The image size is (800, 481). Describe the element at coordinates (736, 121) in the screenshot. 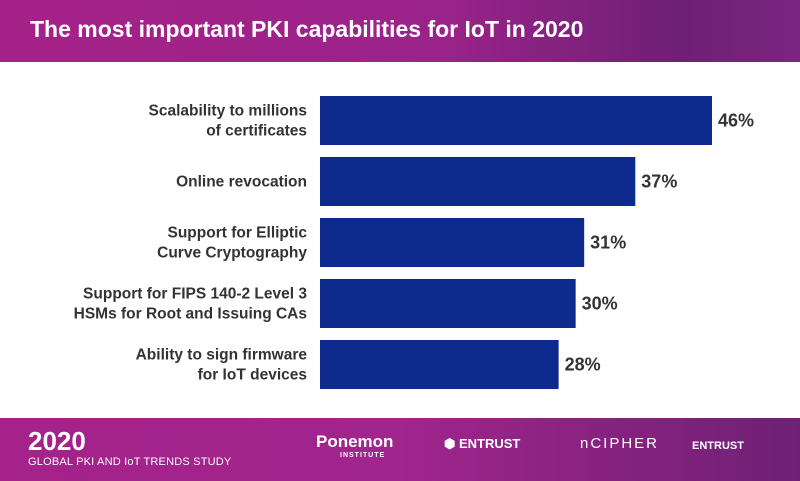

I see `value-label: 46%` at that location.